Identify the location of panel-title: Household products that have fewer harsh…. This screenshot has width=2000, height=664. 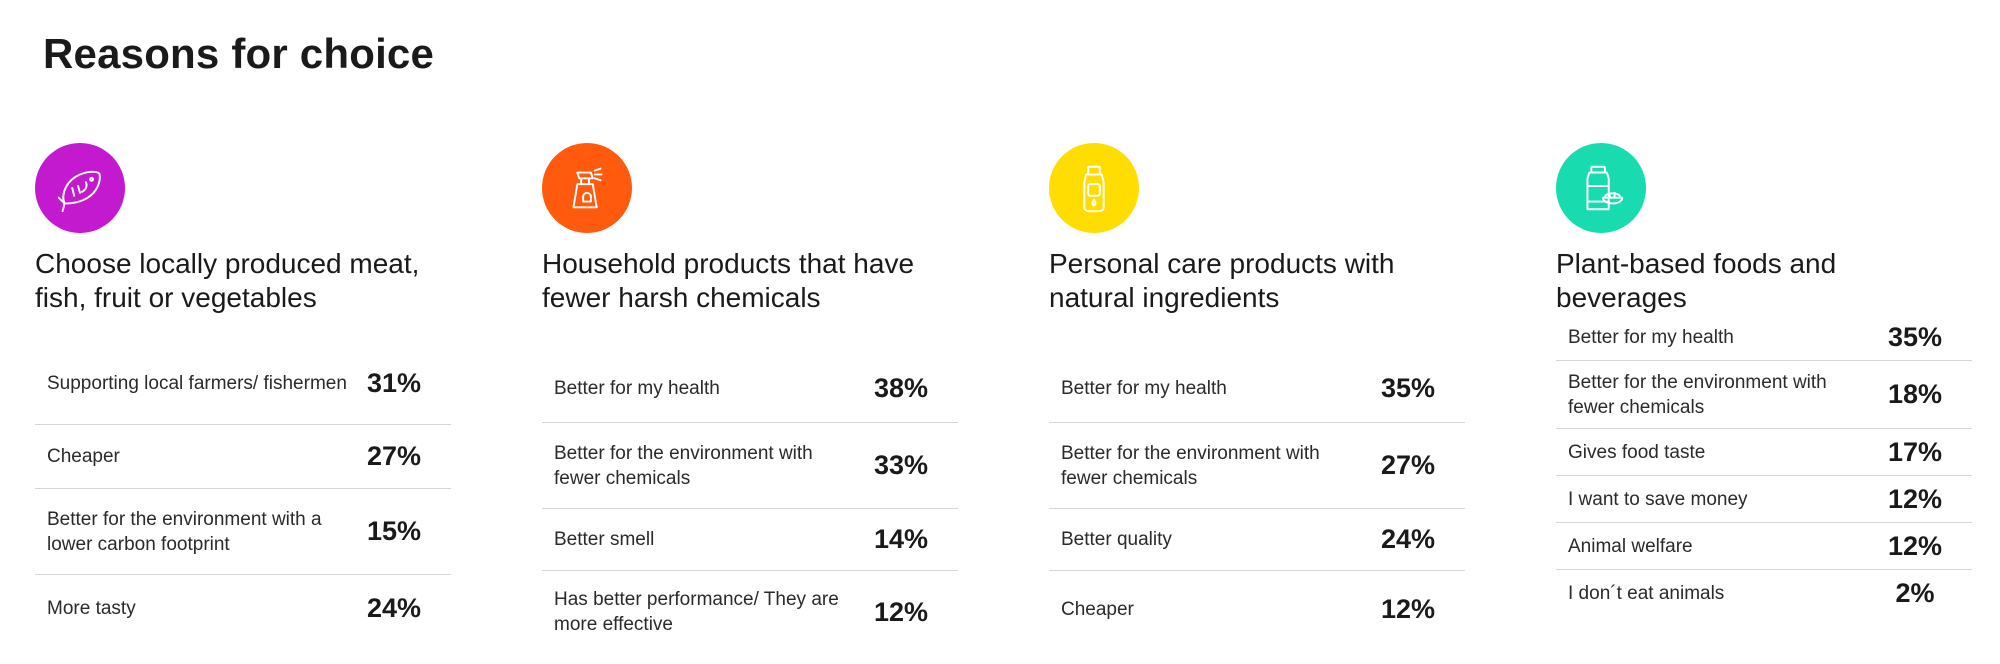
(728, 280).